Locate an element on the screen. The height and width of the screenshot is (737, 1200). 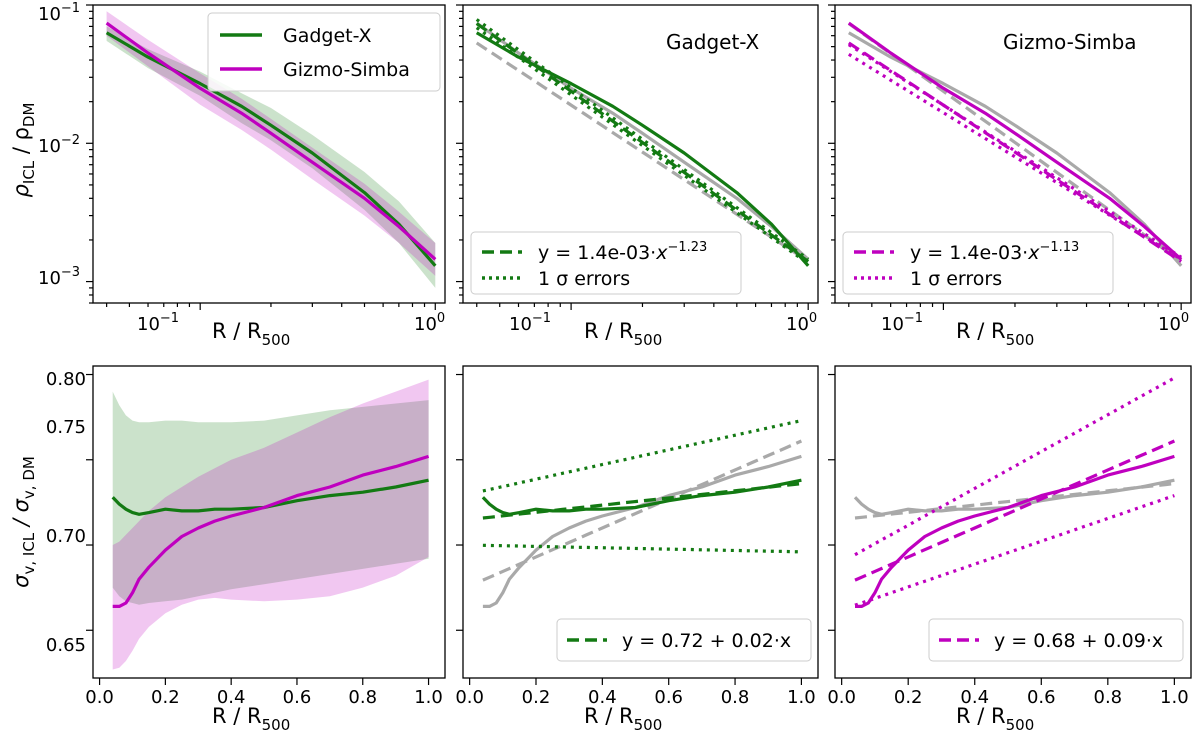
y-axis-label-top: ρICL / ρDM is located at coordinates (23, 150).